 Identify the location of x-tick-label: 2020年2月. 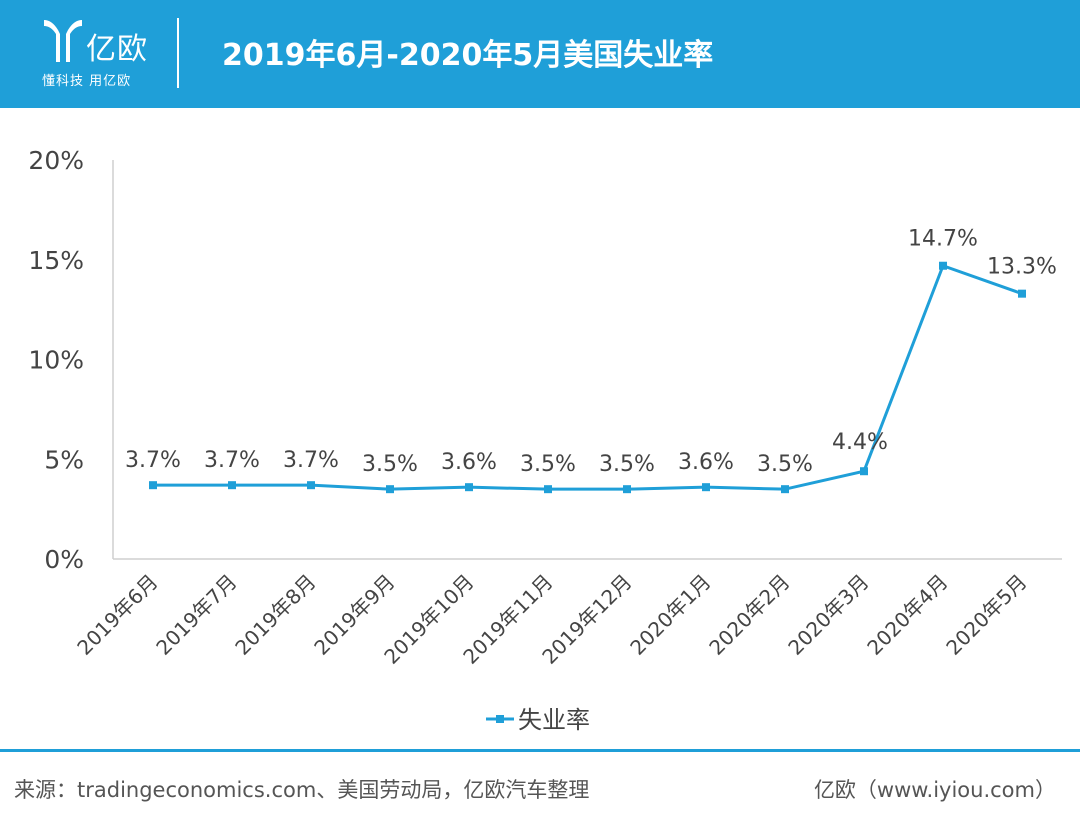
(749, 615).